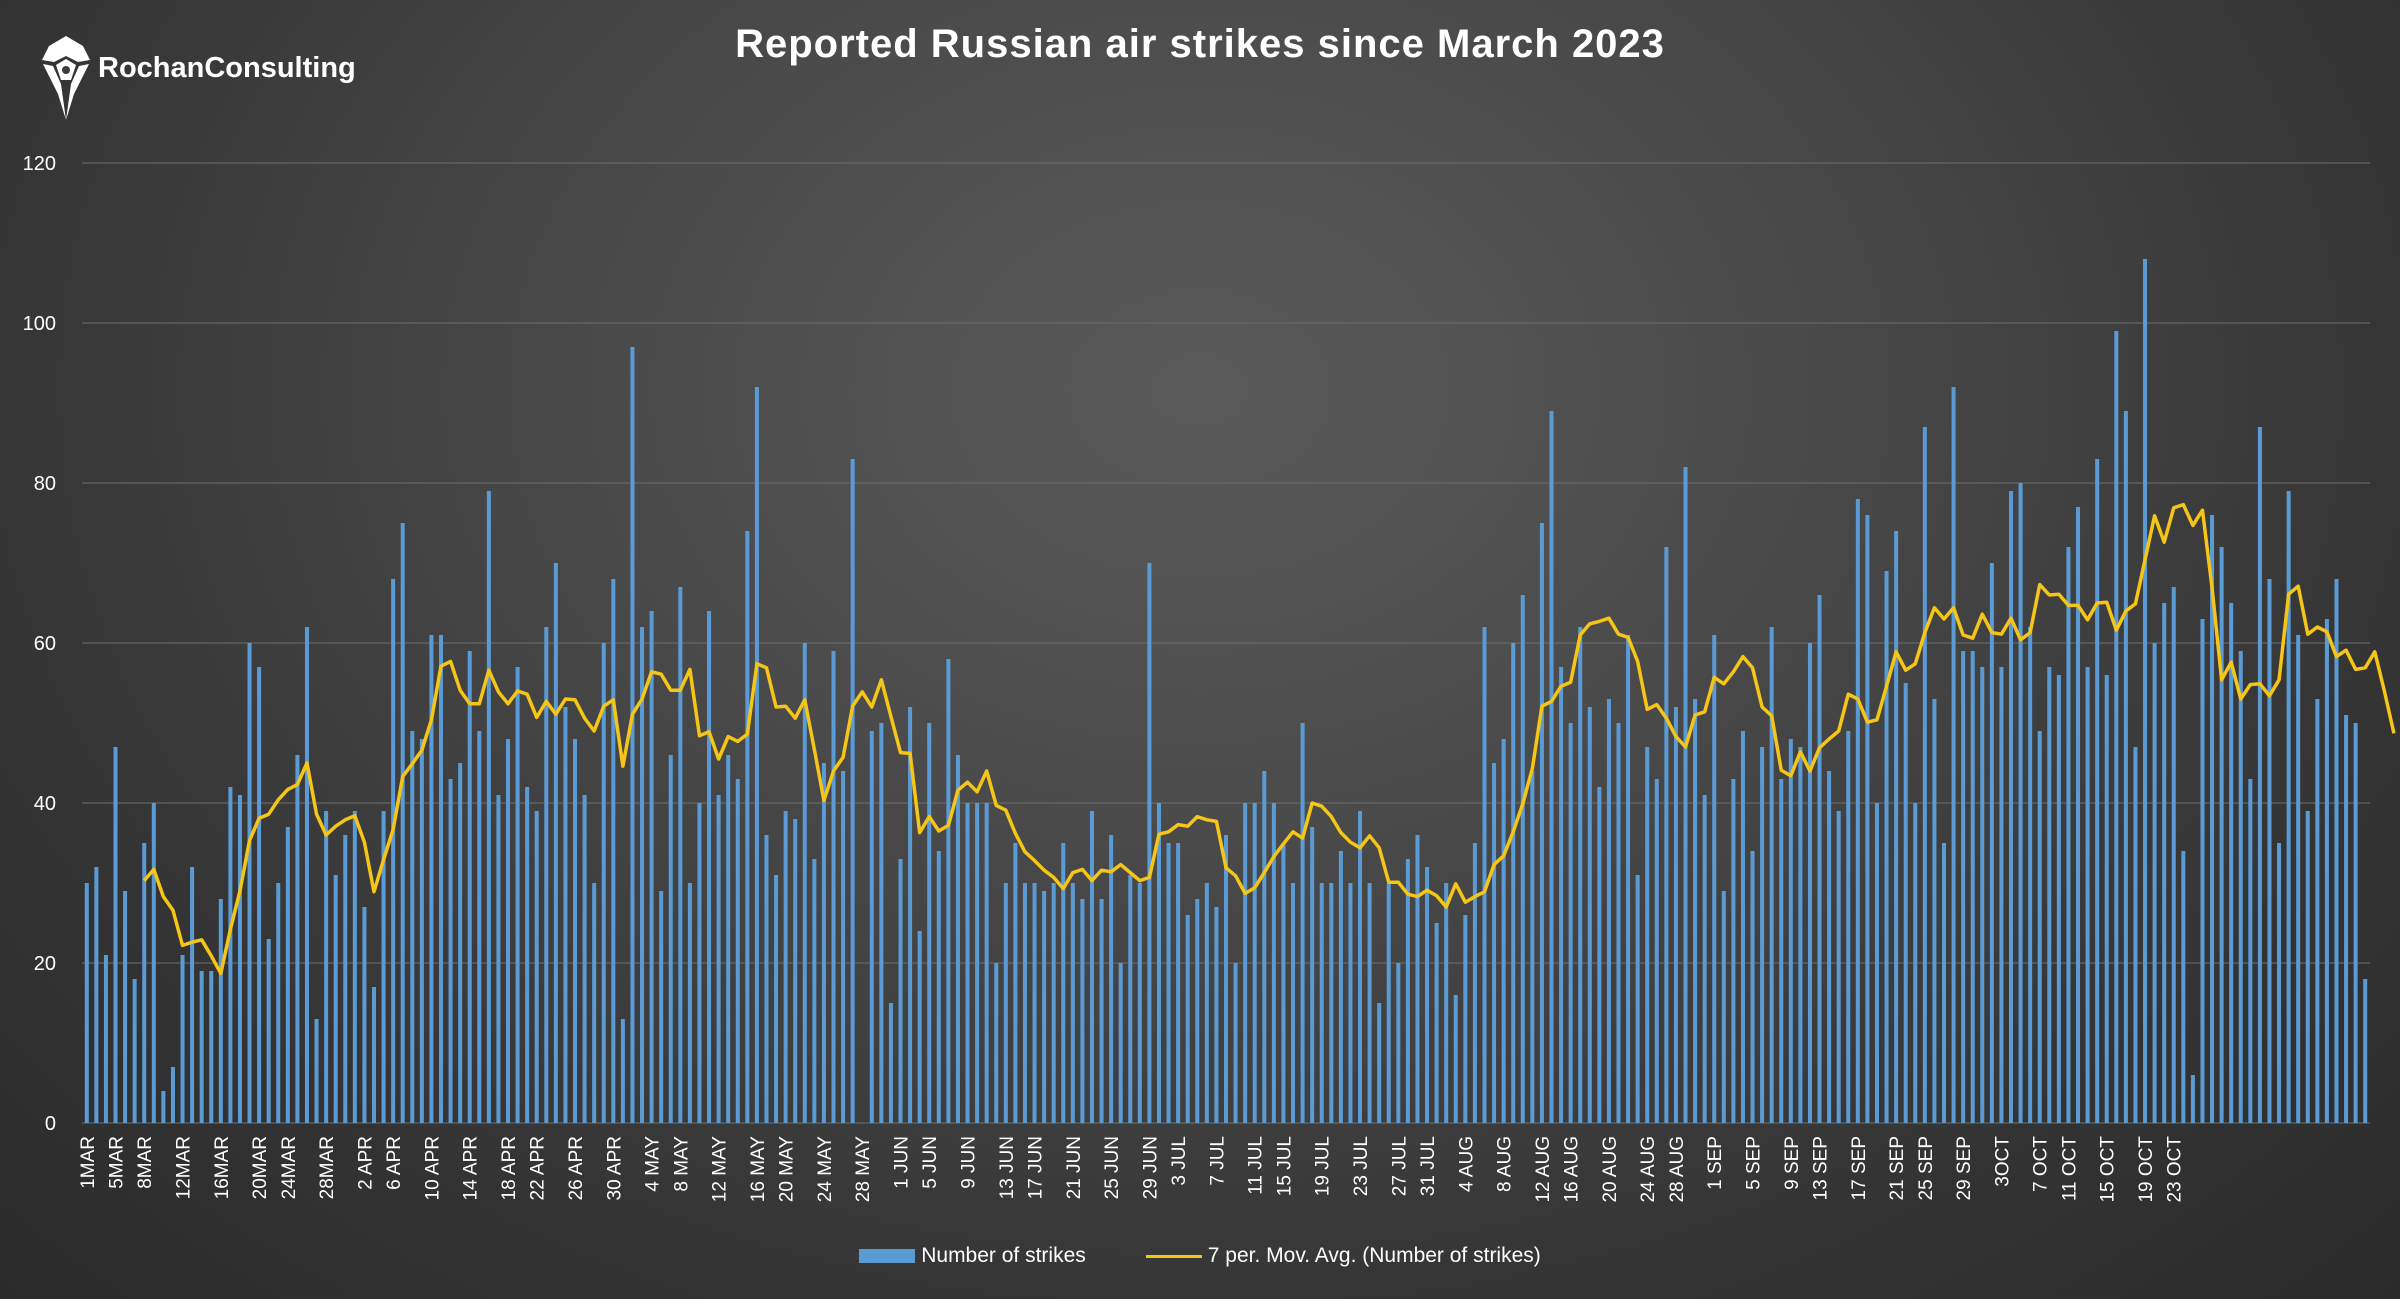 The height and width of the screenshot is (1299, 2400). What do you see at coordinates (930, 1162) in the screenshot?
I see `x-tick-label: 5 JUN` at bounding box center [930, 1162].